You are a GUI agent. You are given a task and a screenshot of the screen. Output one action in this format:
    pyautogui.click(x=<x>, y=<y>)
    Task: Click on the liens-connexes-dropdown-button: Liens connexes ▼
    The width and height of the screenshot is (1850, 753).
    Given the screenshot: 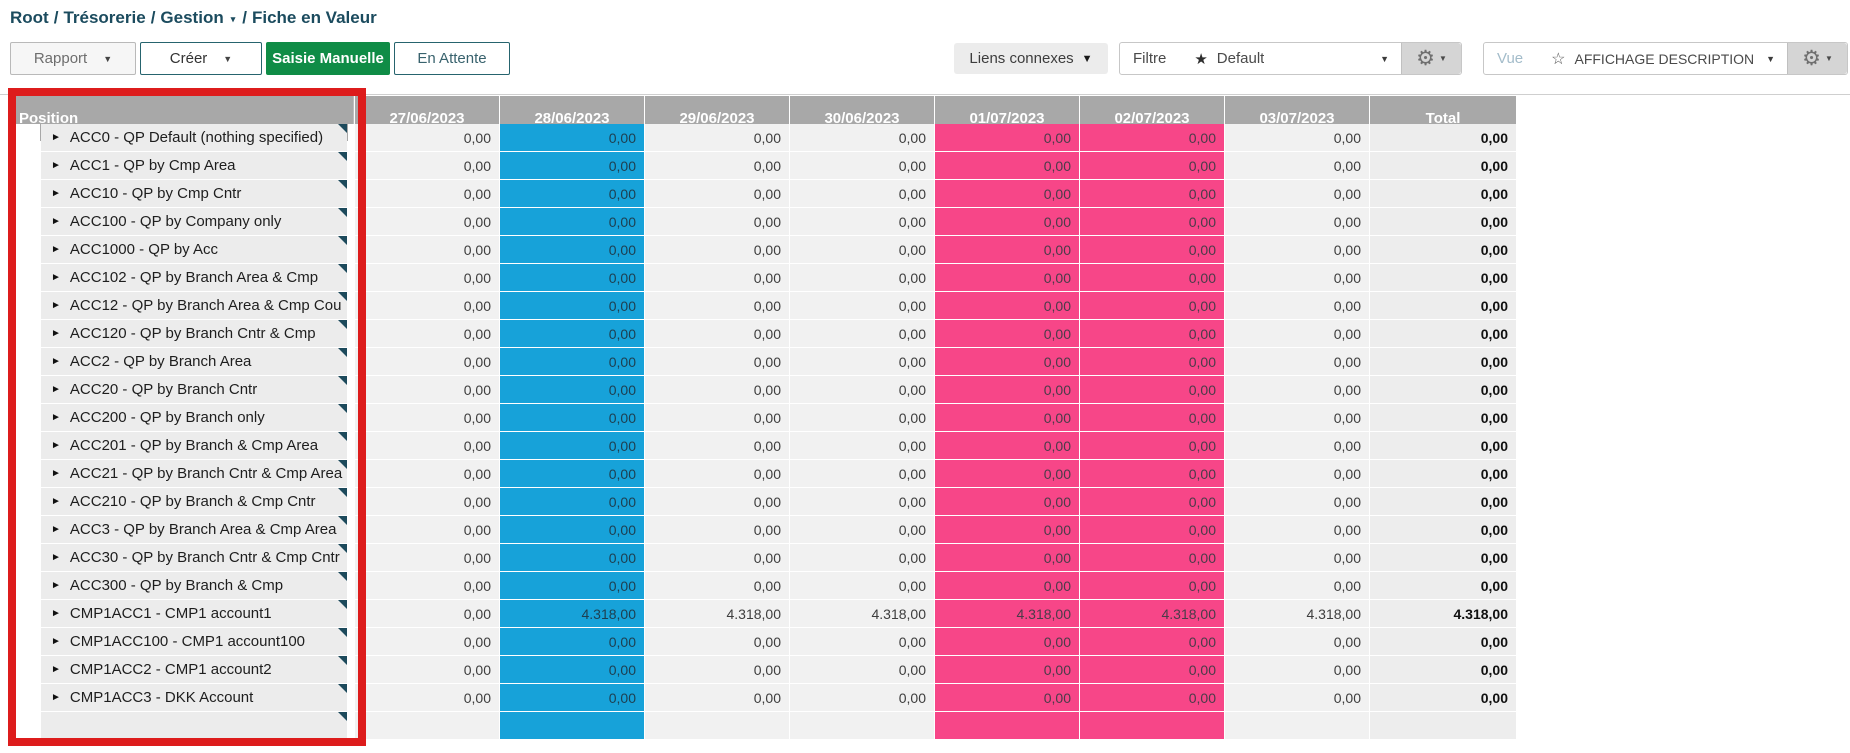 What is the action you would take?
    pyautogui.click(x=1031, y=58)
    